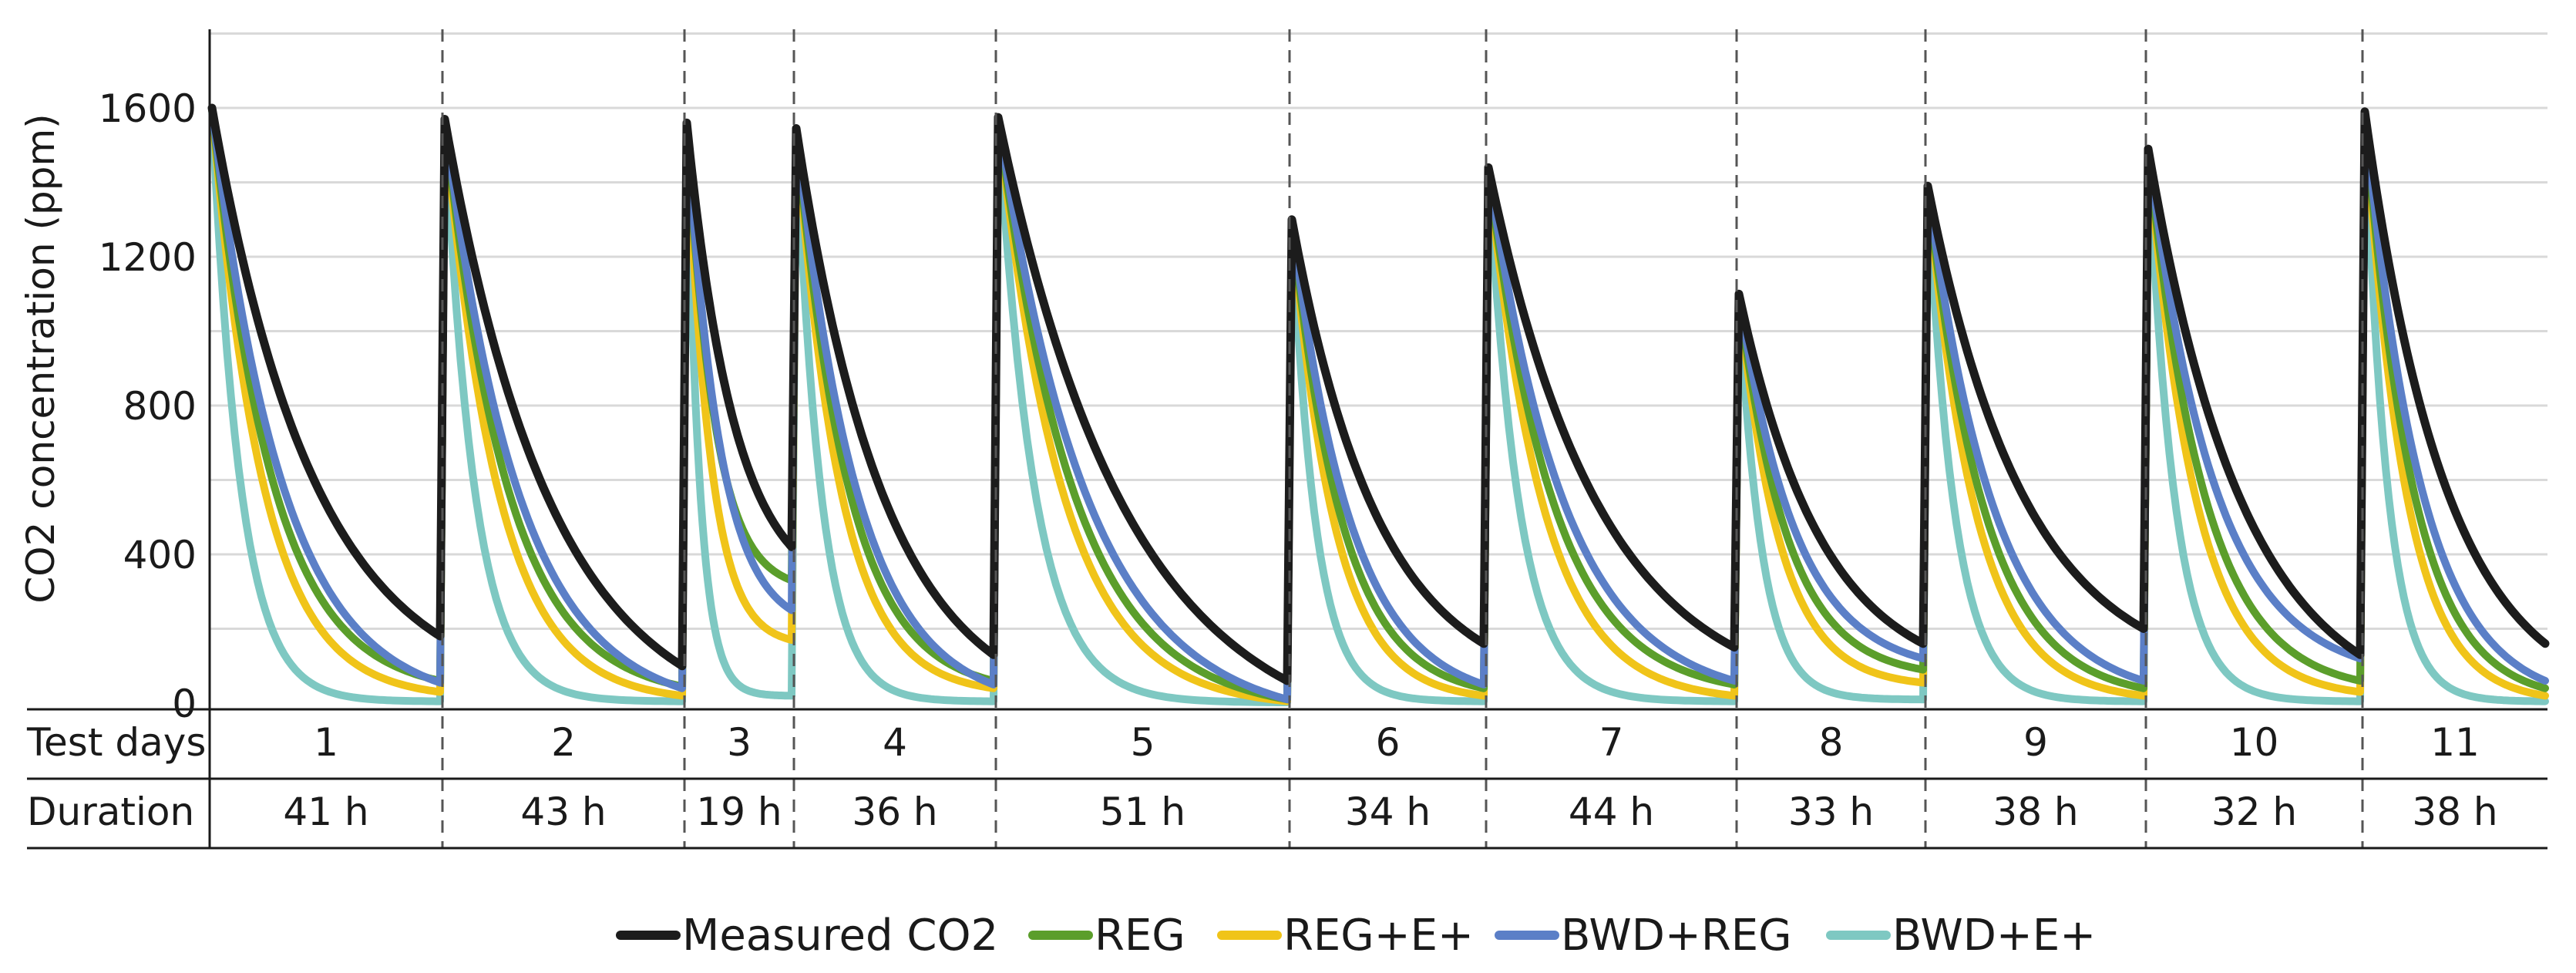 This screenshot has width=2576, height=973. What do you see at coordinates (1142, 812) in the screenshot?
I see `table-duration-cell: 51 h` at bounding box center [1142, 812].